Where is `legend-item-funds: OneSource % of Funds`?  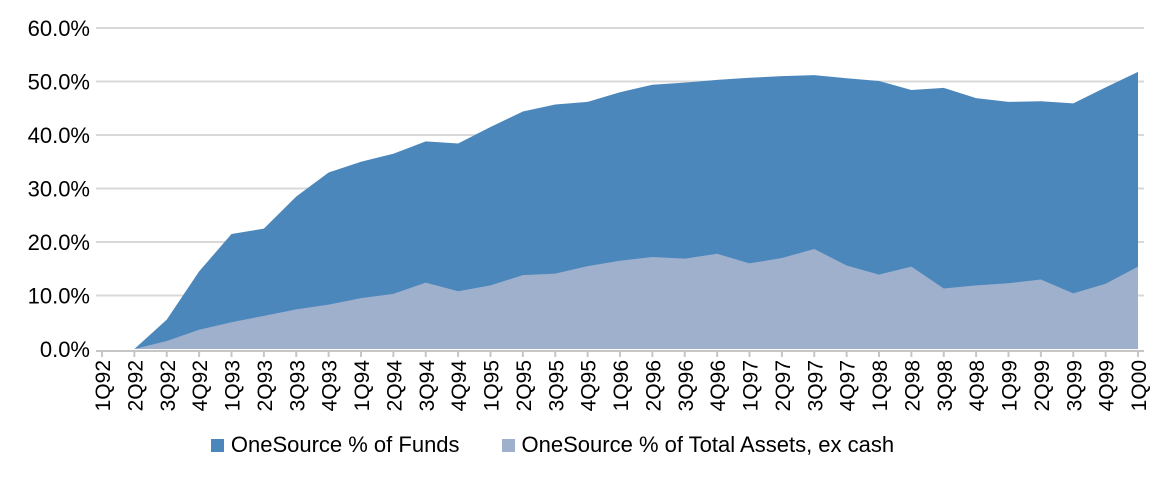 legend-item-funds: OneSource % of Funds is located at coordinates (335, 445).